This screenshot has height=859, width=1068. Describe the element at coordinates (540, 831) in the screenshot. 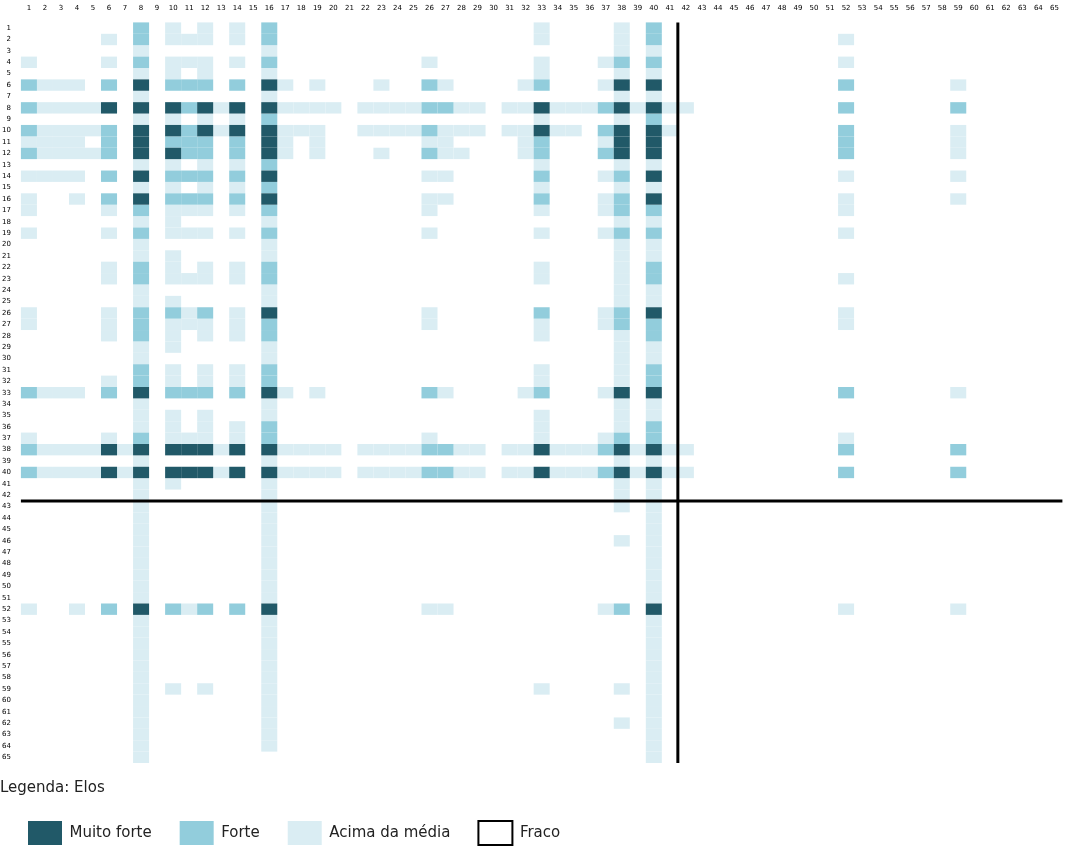

I see `legend-label: Fraco` at that location.